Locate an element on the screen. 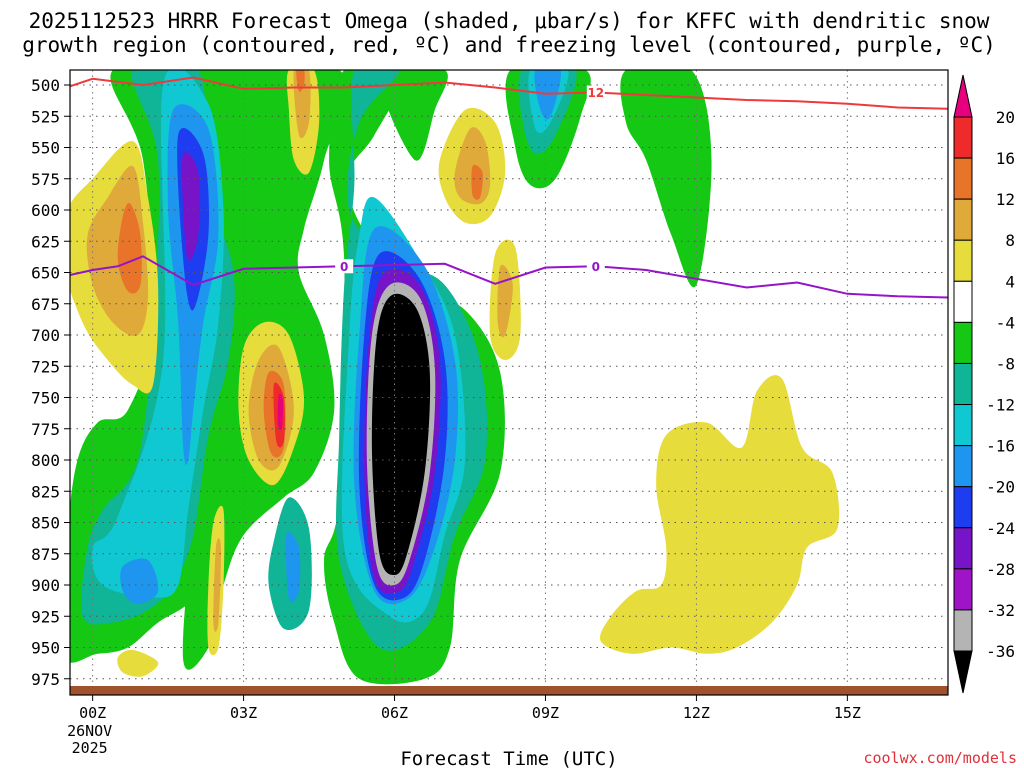 This screenshot has width=1024, height=768. y-tick-label-675: 675 is located at coordinates (45, 304).